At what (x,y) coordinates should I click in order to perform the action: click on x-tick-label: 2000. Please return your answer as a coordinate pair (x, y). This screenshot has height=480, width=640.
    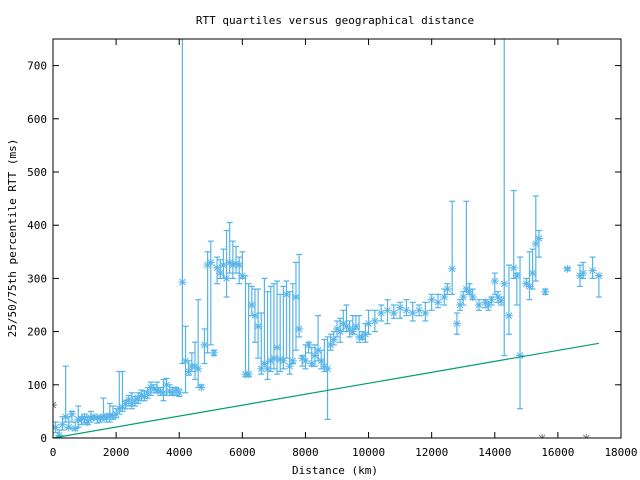
    Looking at the image, I should click on (116, 452).